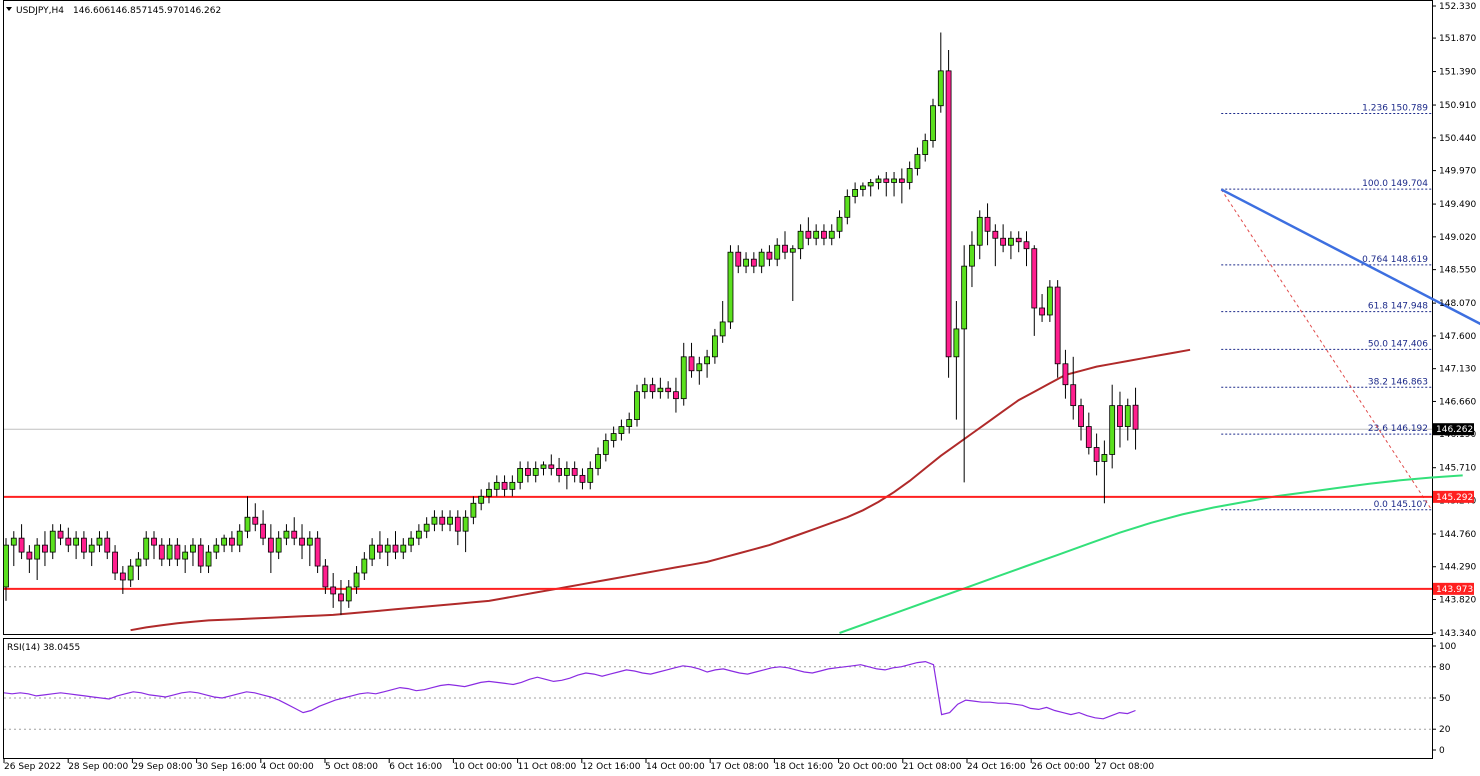 The height and width of the screenshot is (776, 1480). What do you see at coordinates (1453, 496) in the screenshot?
I see `level-price-tag` at bounding box center [1453, 496].